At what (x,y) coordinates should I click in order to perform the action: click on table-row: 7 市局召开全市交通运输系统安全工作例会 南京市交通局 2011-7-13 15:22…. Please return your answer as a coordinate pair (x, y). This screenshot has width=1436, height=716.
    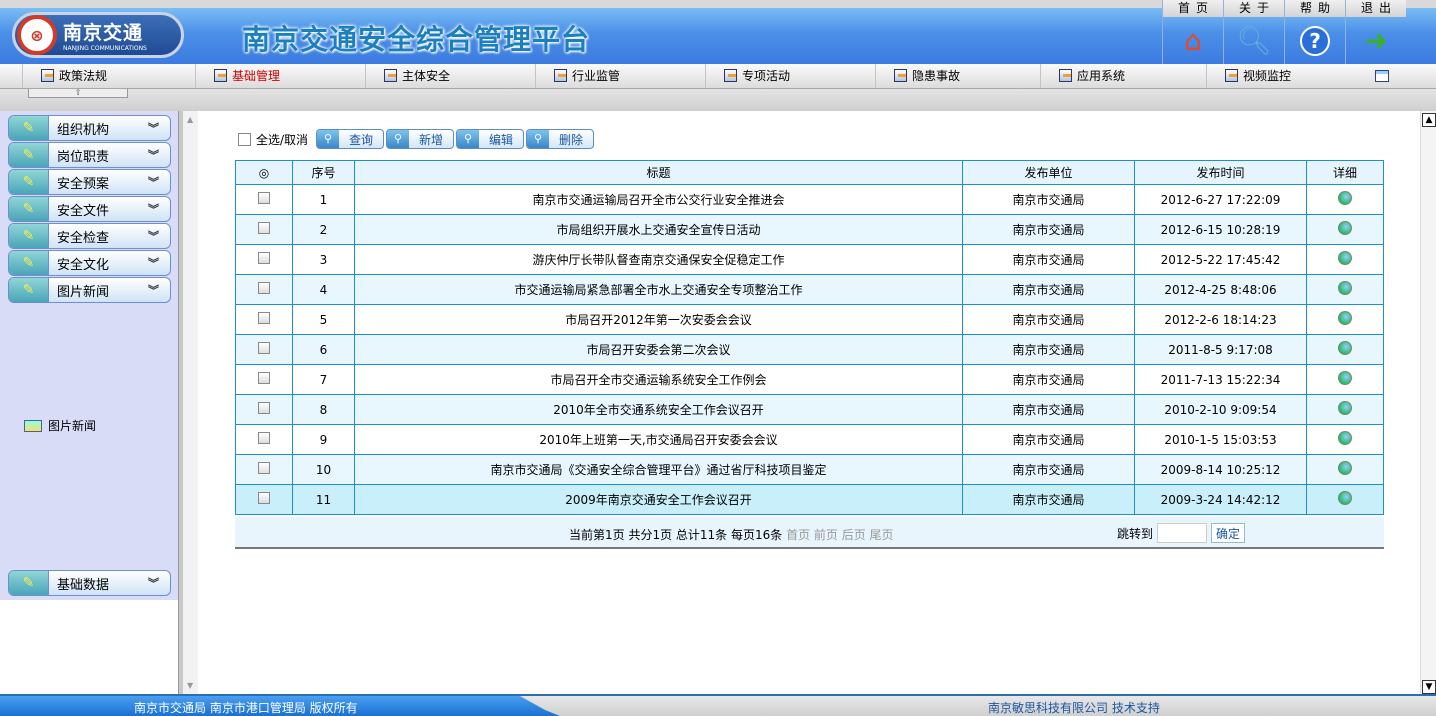
    Looking at the image, I should click on (809, 379).